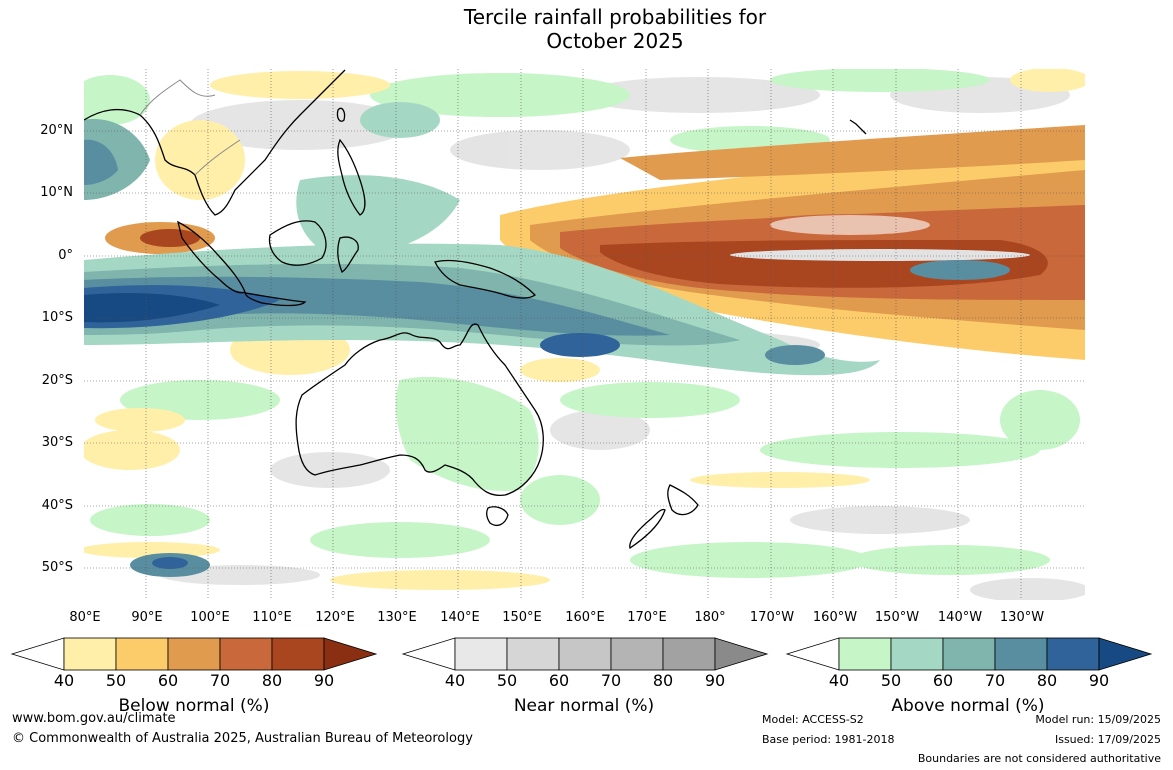  I want to click on lon-label-90e: 90°E, so click(147, 617).